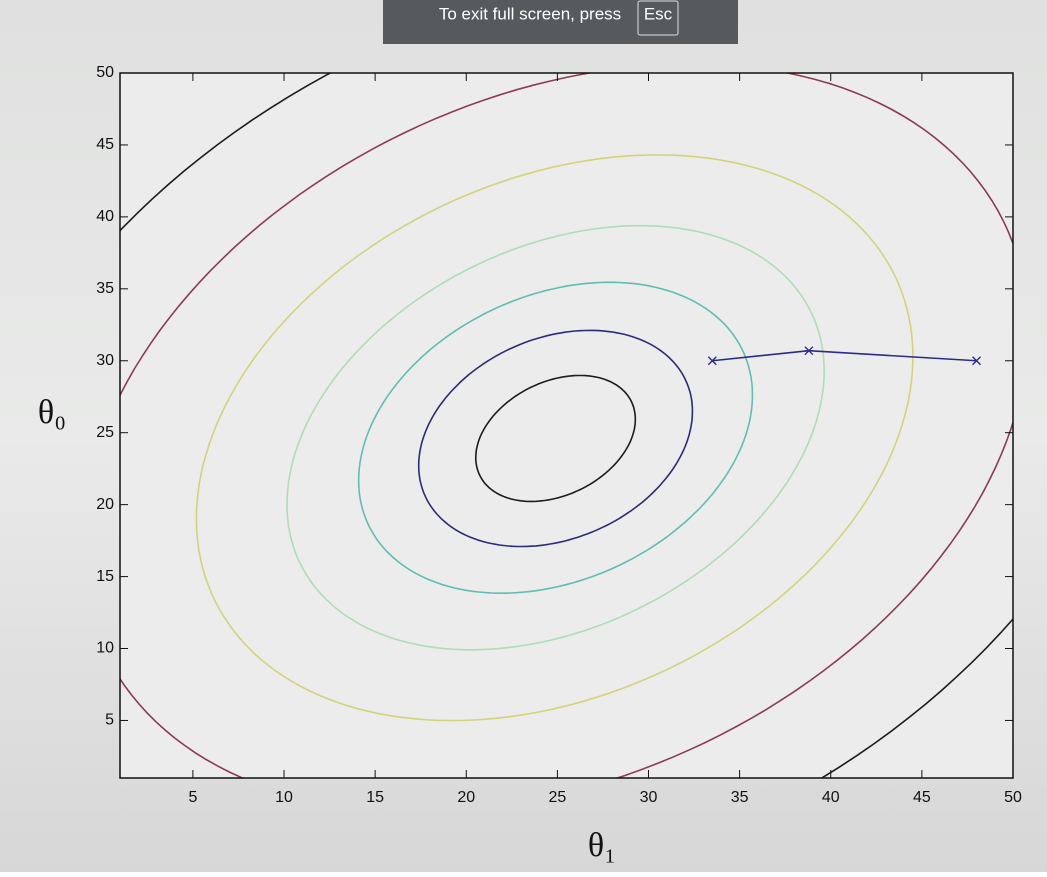  I want to click on y-tick-label: 20, so click(105, 504).